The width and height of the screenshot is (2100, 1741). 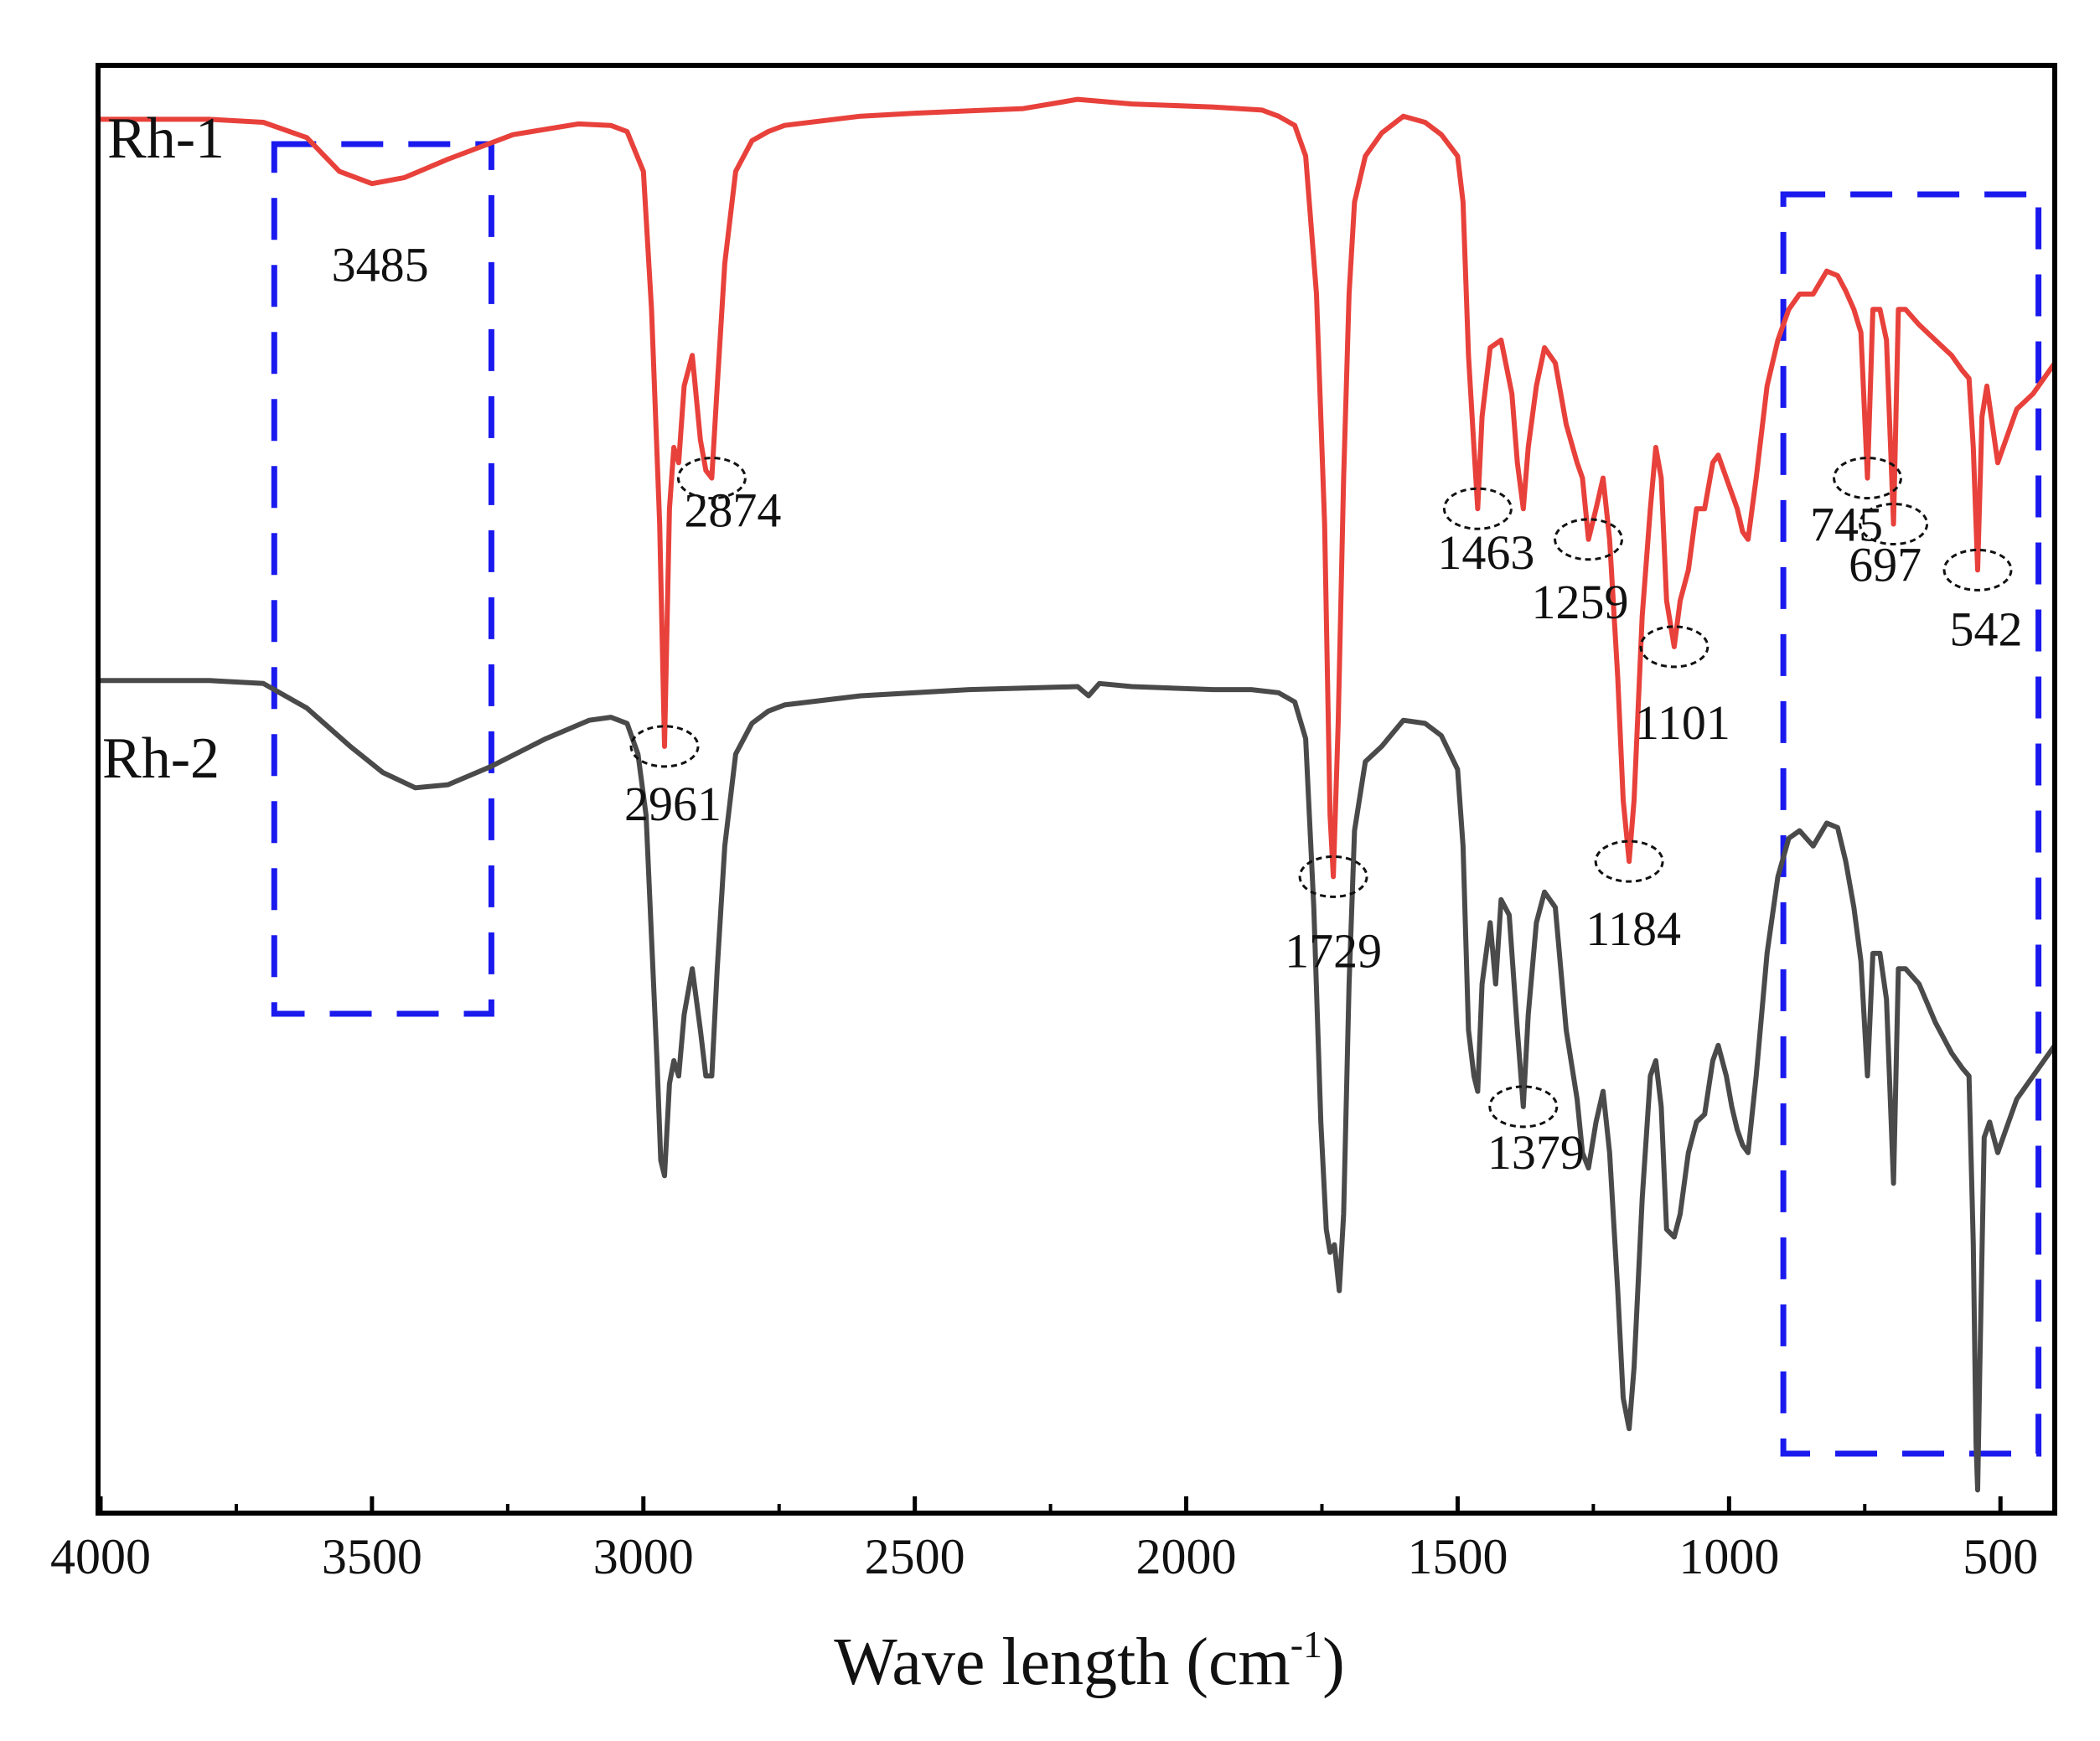 I want to click on peak-label-1259: 1259, so click(x=1580, y=602).